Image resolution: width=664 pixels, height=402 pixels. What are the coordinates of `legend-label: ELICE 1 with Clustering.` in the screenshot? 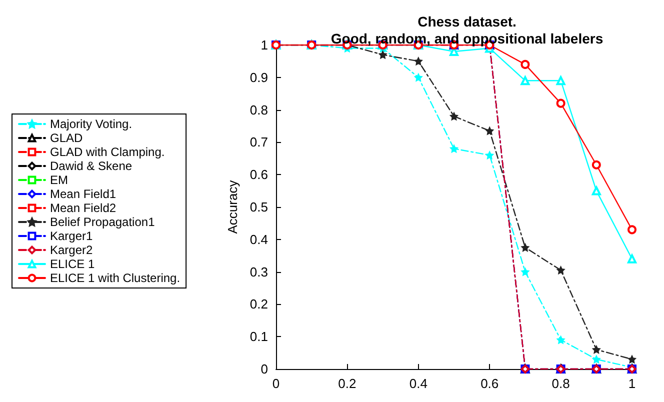 It's located at (115, 278).